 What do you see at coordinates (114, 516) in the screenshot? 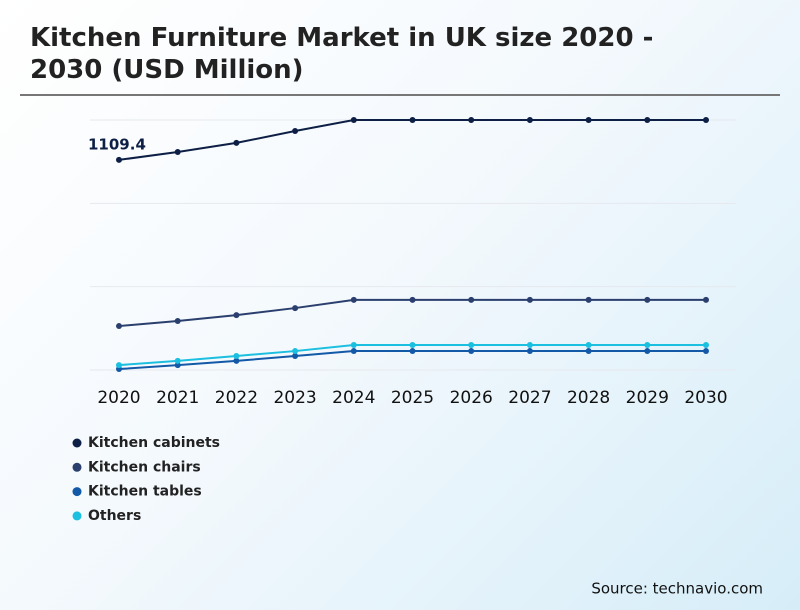
I see `legend-label: Others` at bounding box center [114, 516].